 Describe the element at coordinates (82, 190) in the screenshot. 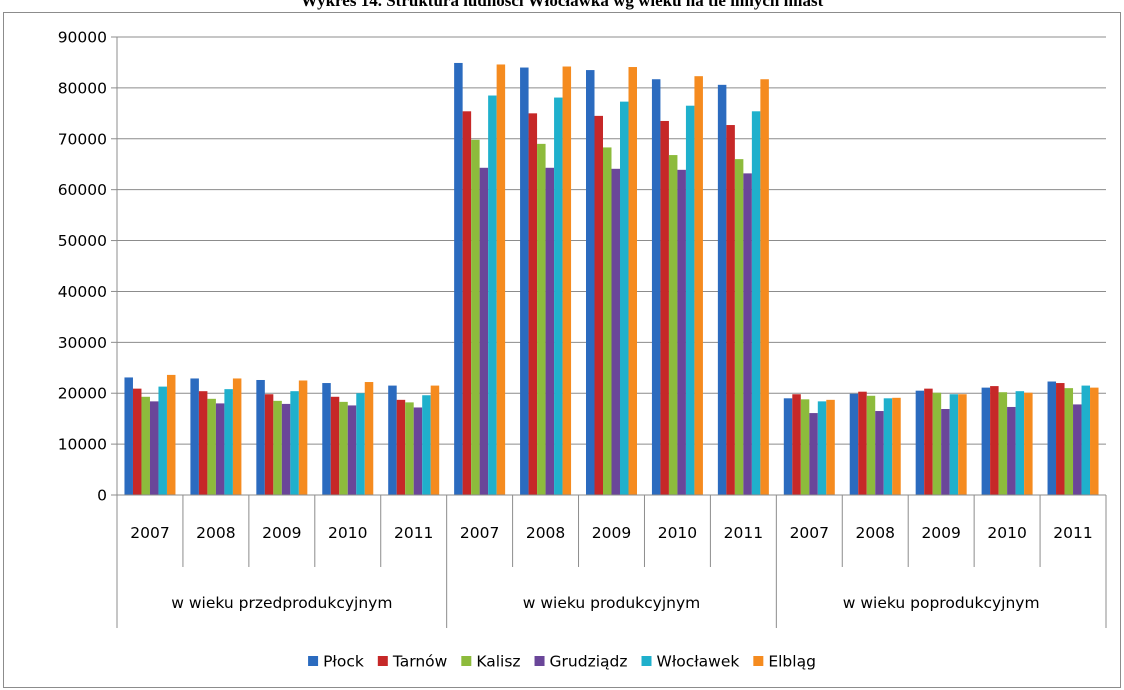

I see `y-tick-label: 60000` at that location.